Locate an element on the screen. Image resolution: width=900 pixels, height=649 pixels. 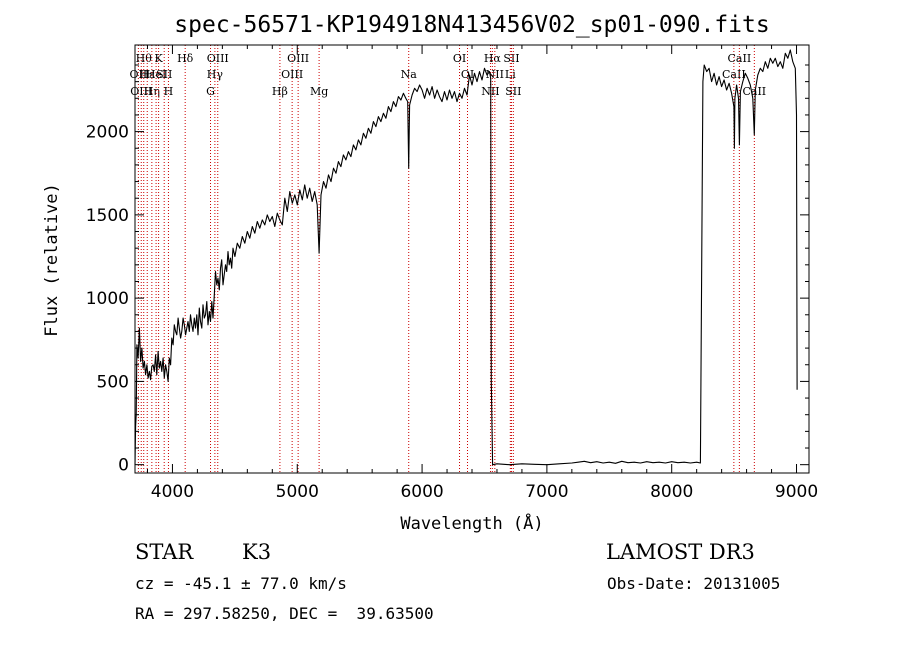
line-marker-label: Hδ is located at coordinates (185, 58).